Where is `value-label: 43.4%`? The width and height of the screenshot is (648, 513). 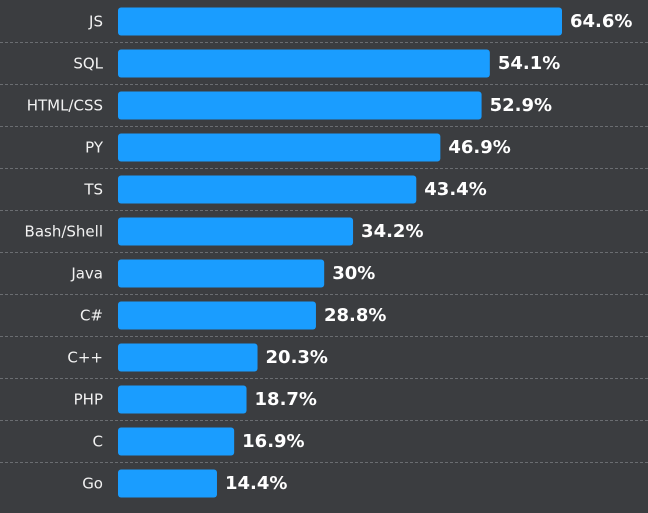 value-label: 43.4% is located at coordinates (455, 189).